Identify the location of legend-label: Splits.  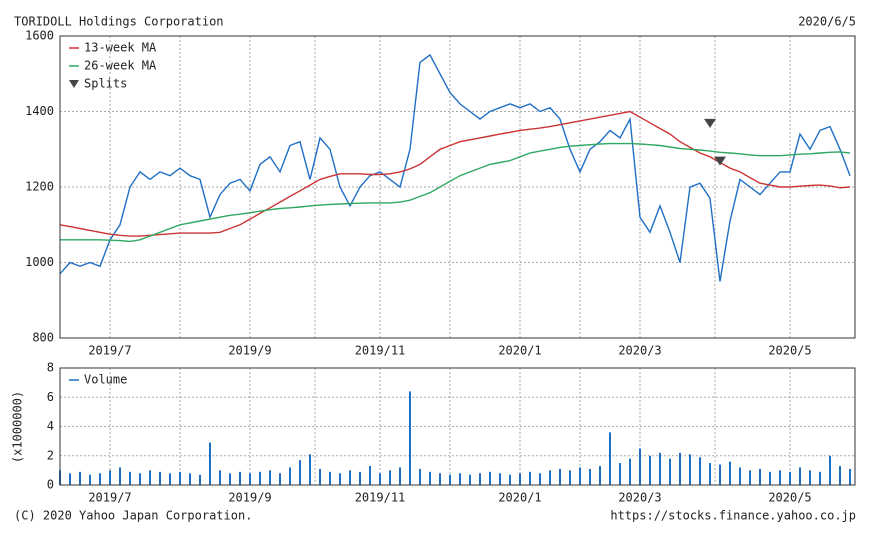
(105, 84).